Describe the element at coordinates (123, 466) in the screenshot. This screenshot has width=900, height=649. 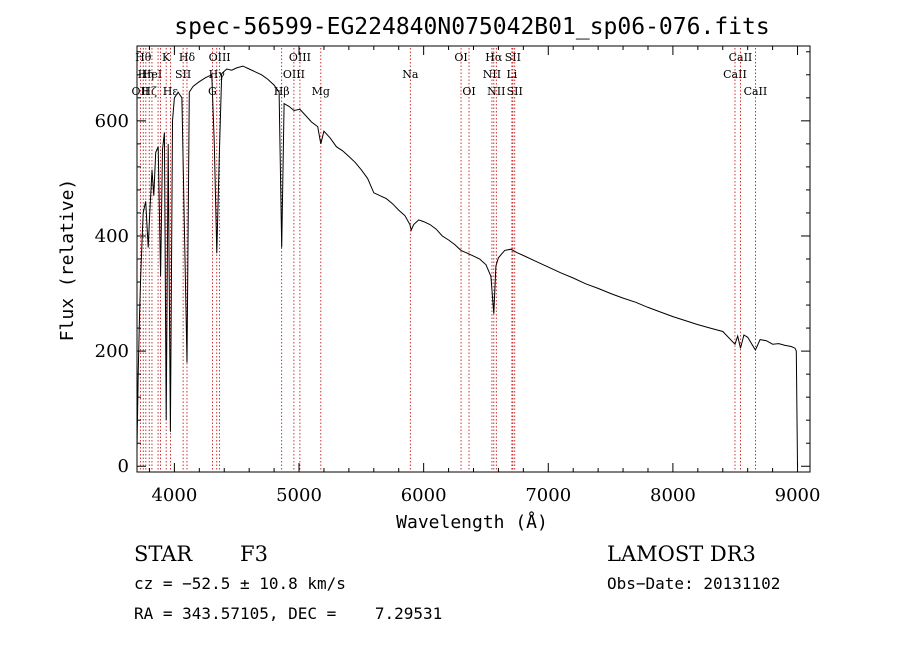
I see `y-tick-label: 0` at that location.